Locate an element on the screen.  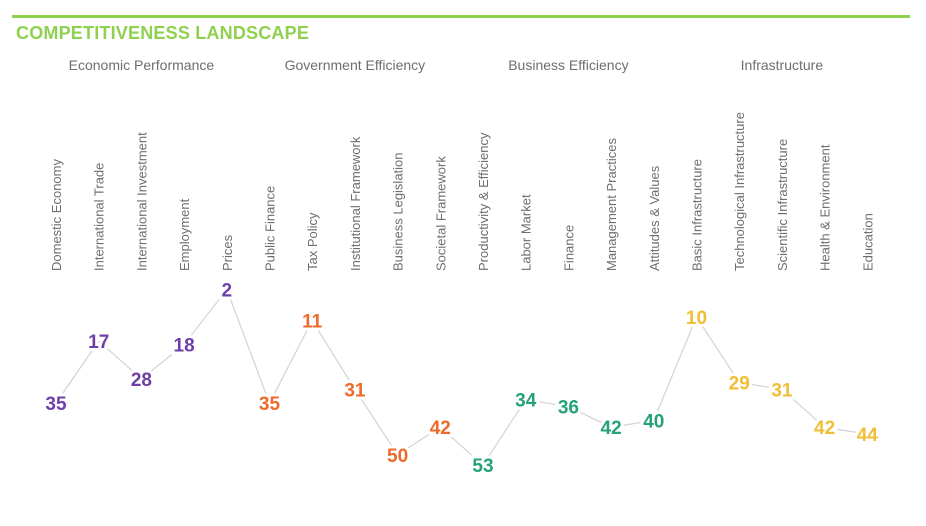
chart-title: COMPETITIVENESS LANDSCAPE is located at coordinates (163, 33).